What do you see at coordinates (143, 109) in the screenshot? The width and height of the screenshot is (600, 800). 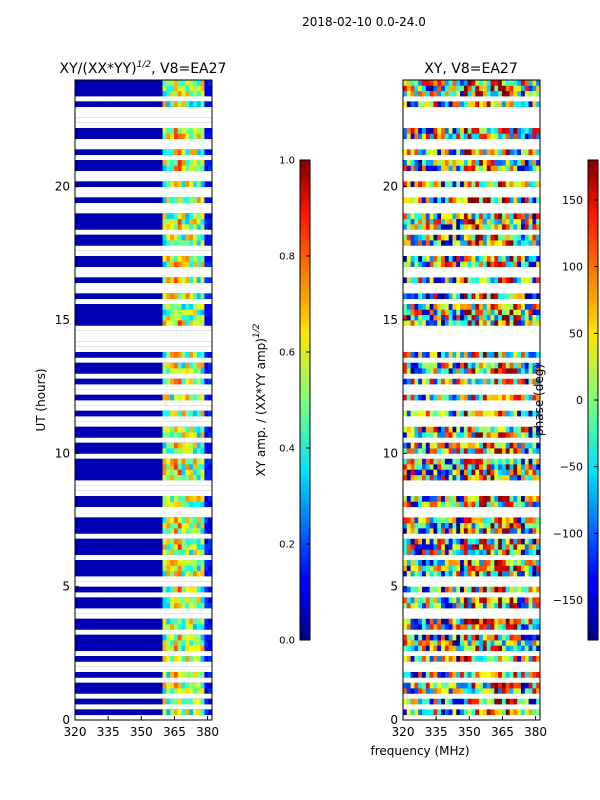 I see `amplitude-gap-row` at bounding box center [143, 109].